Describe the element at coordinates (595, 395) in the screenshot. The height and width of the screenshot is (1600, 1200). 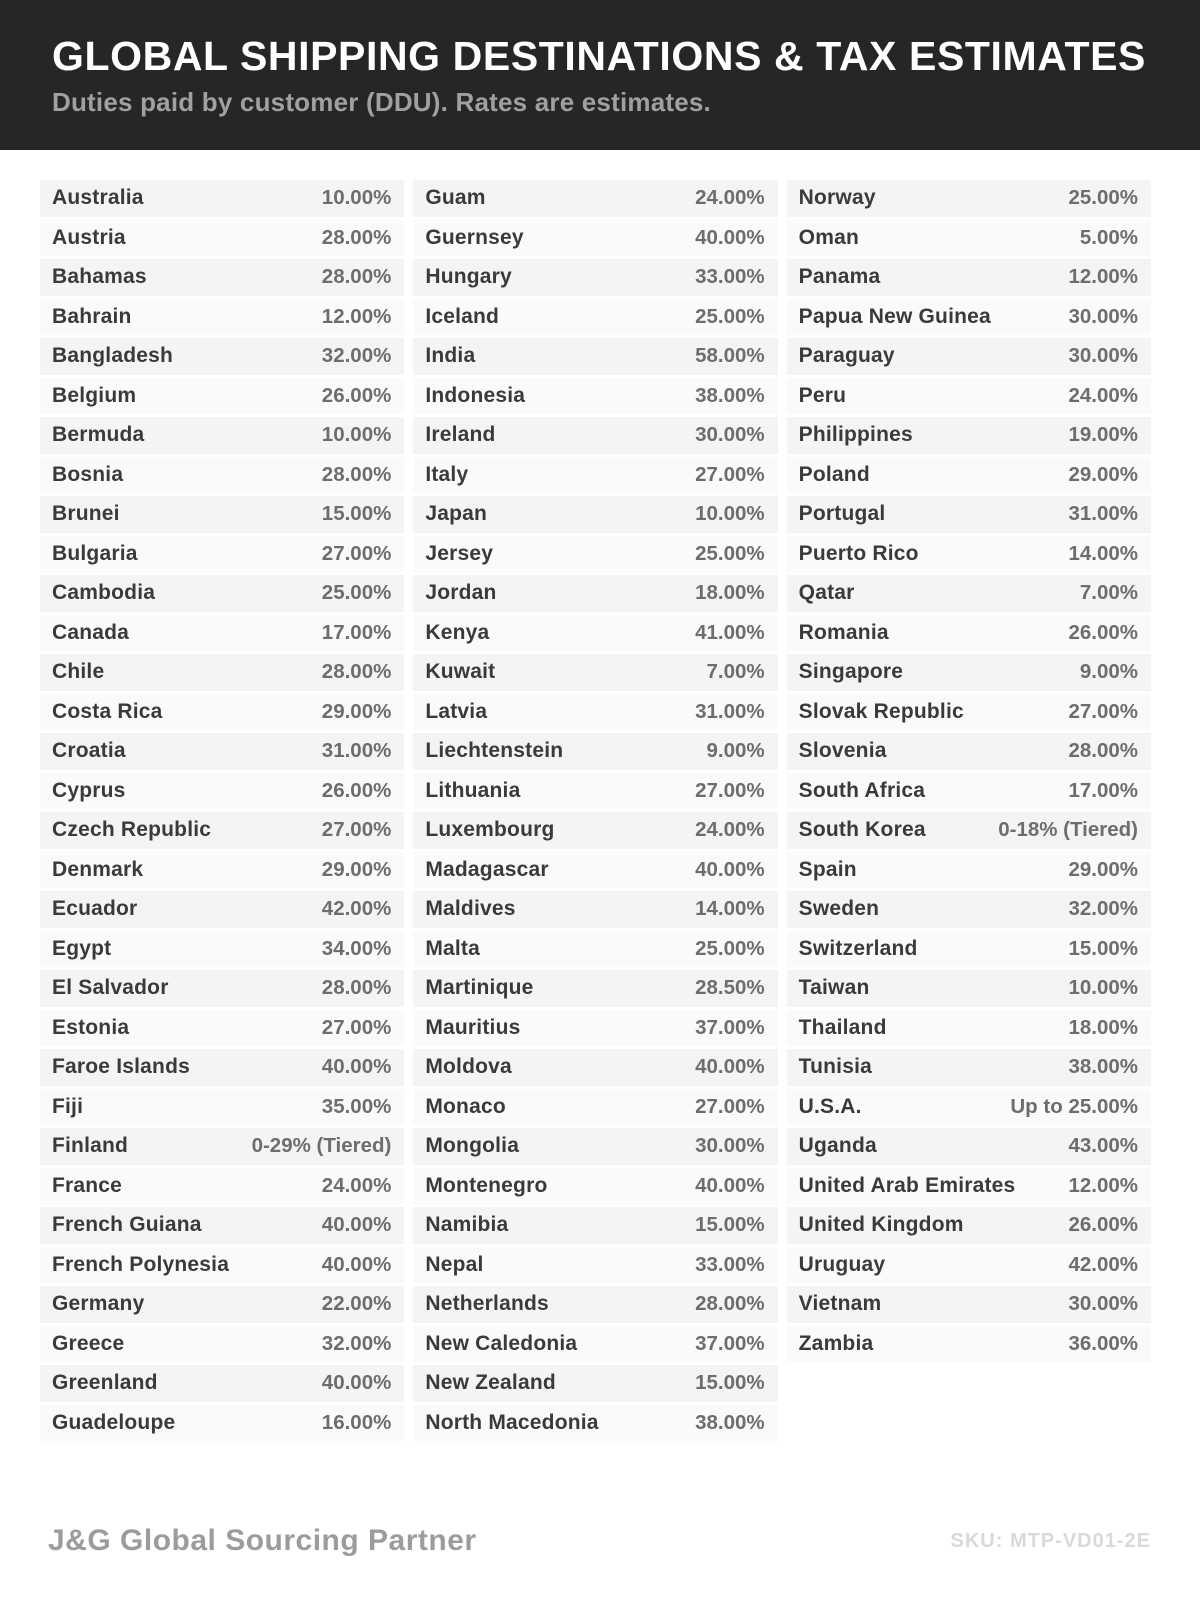
I see `rate-row: Indonesia 38.00%` at that location.